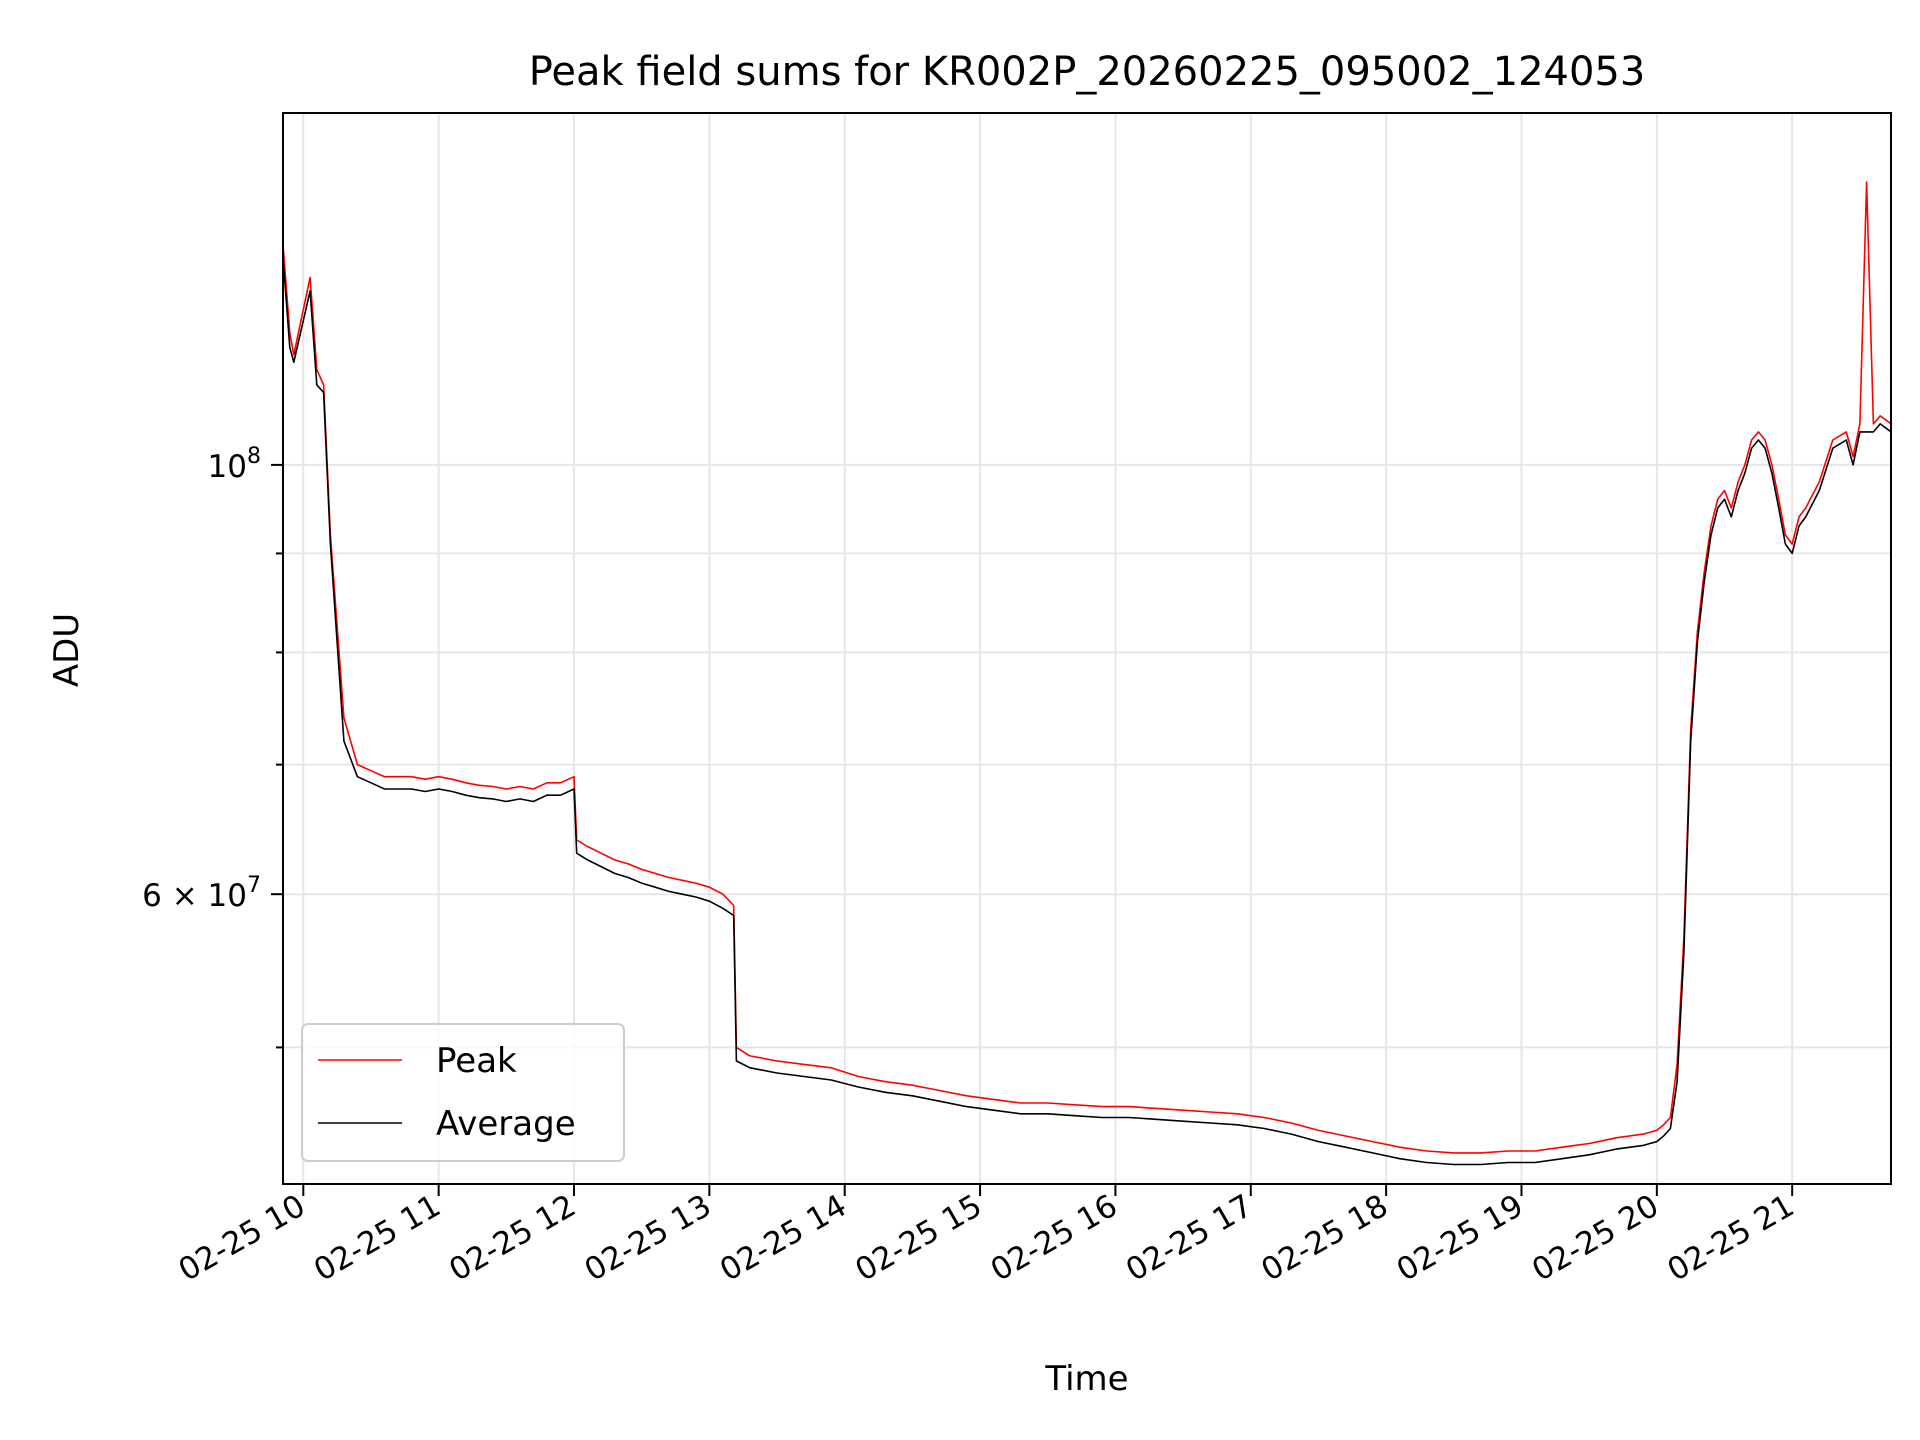  Describe the element at coordinates (918, 1238) in the screenshot. I see `x-tick-label: 02-25 15` at that location.